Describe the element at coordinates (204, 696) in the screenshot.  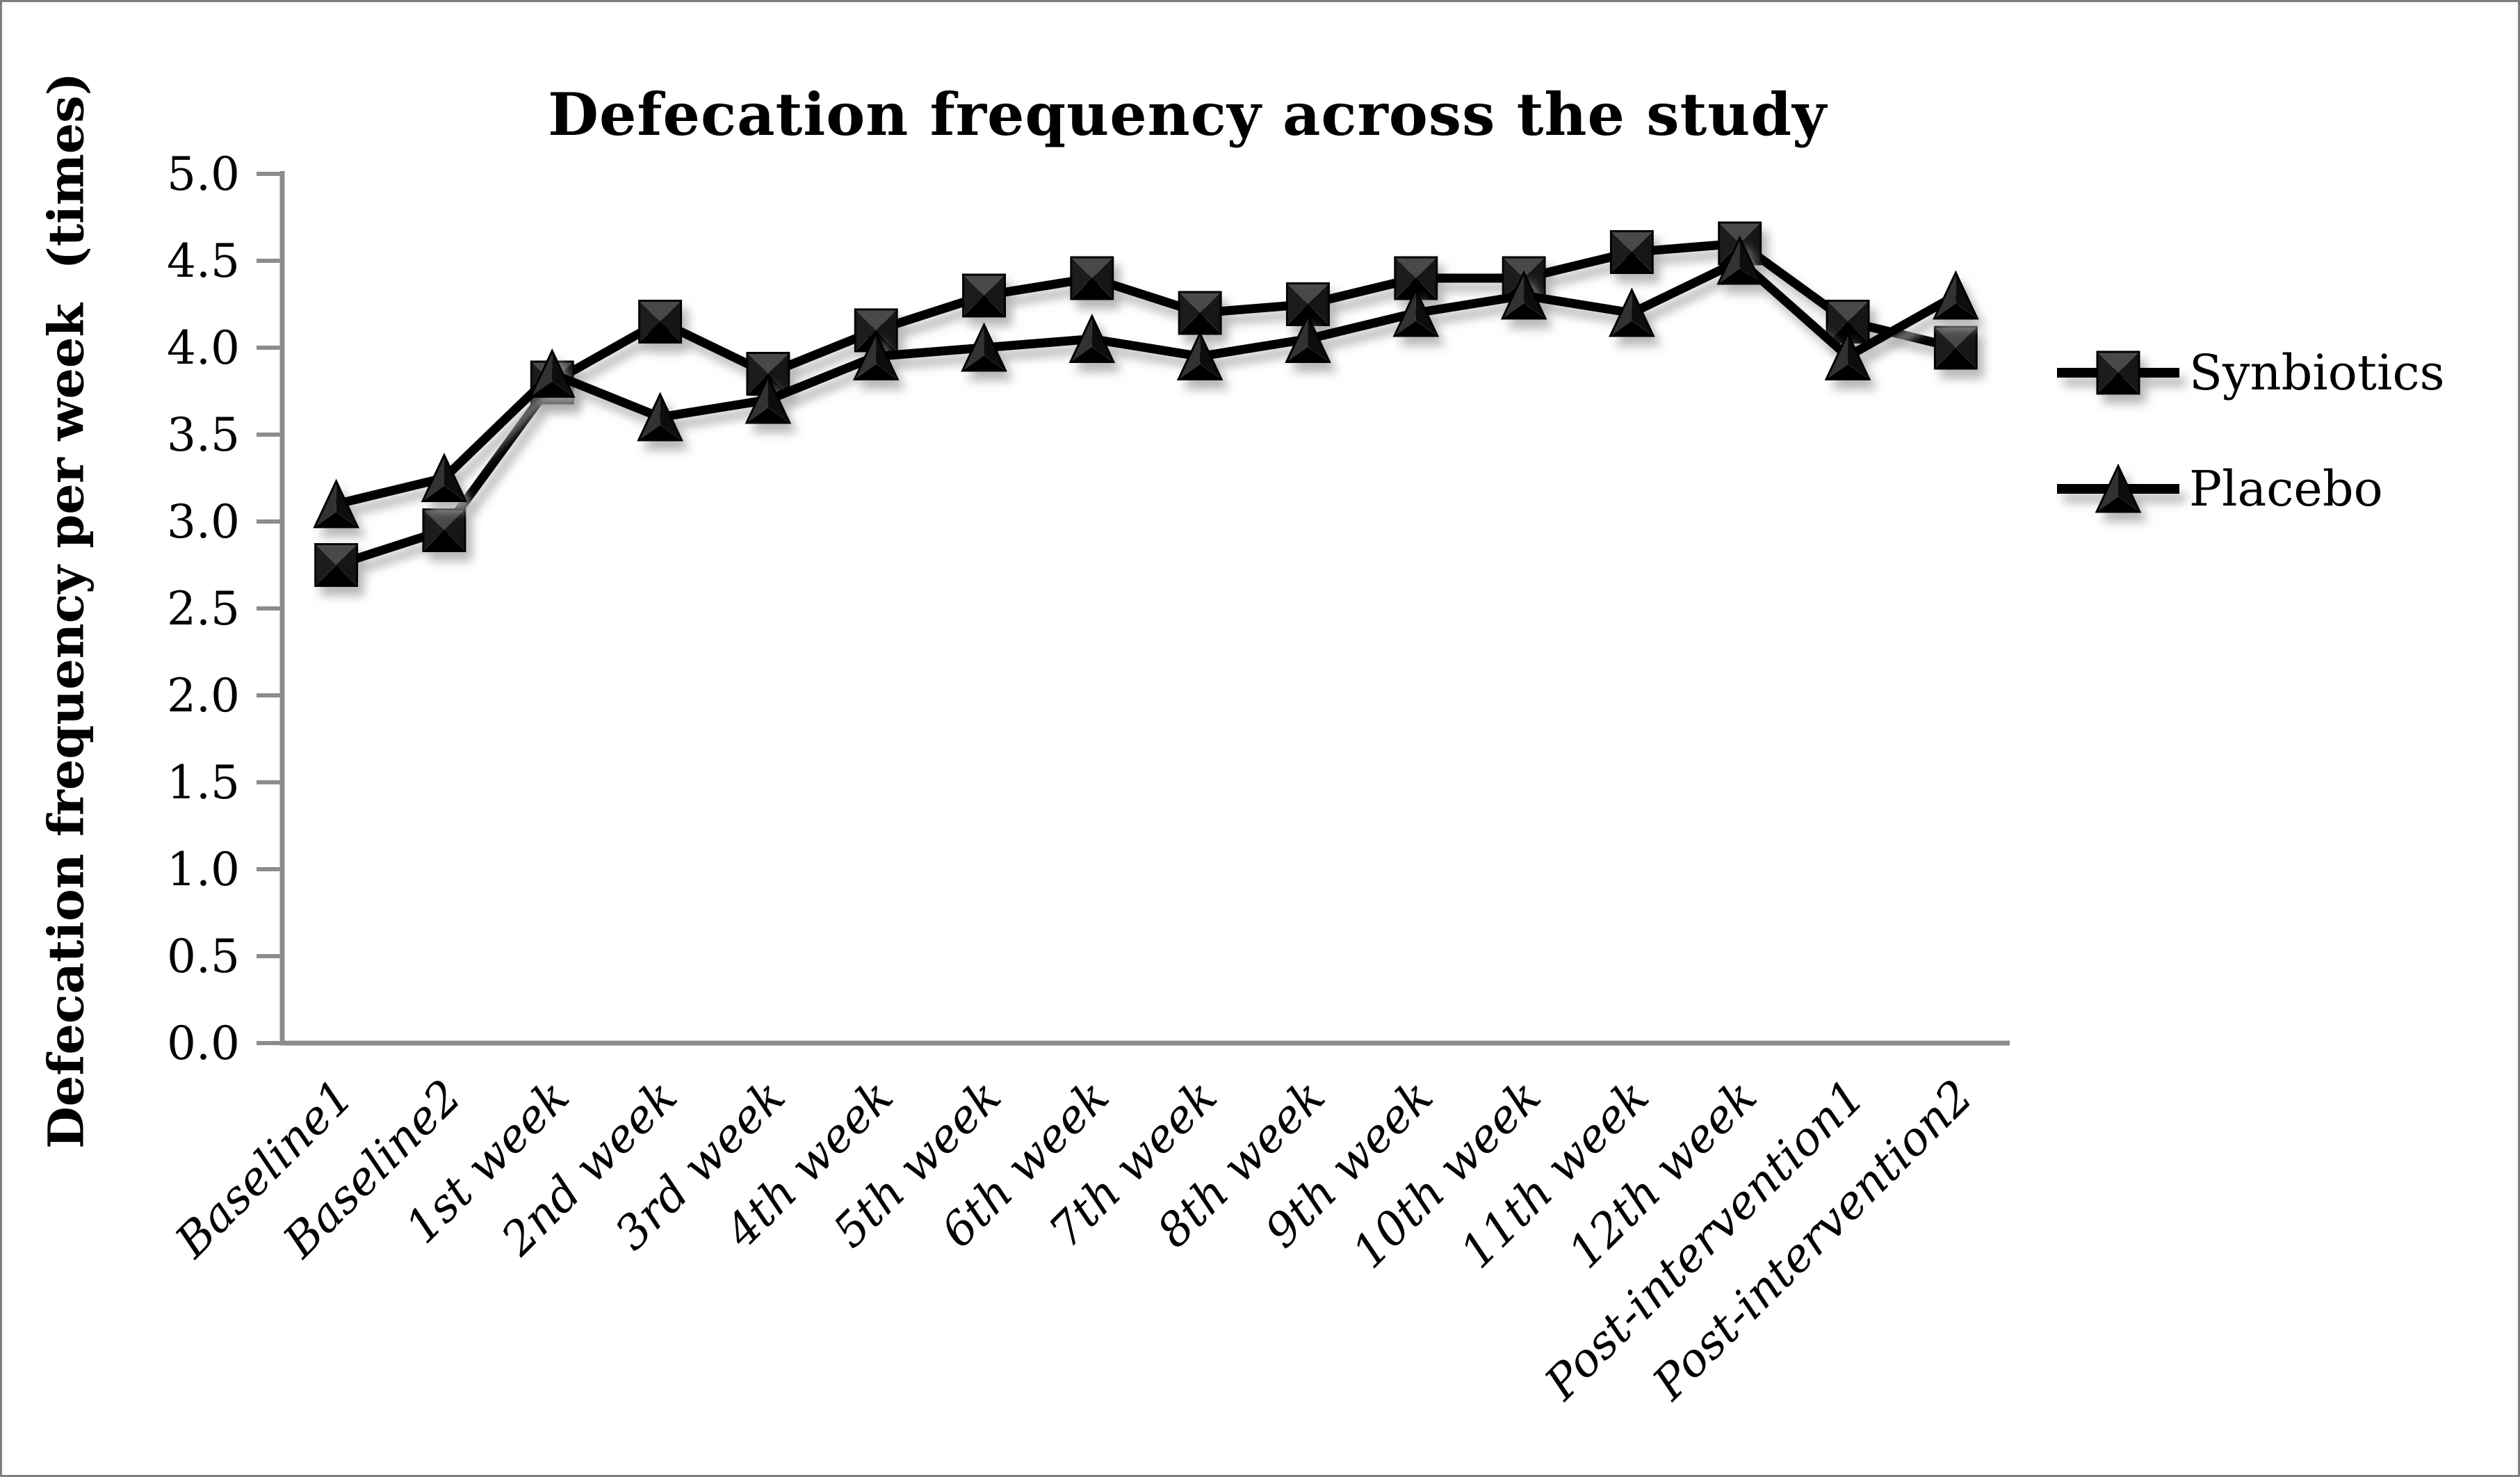
I see `y-tick-label: 2.0` at that location.